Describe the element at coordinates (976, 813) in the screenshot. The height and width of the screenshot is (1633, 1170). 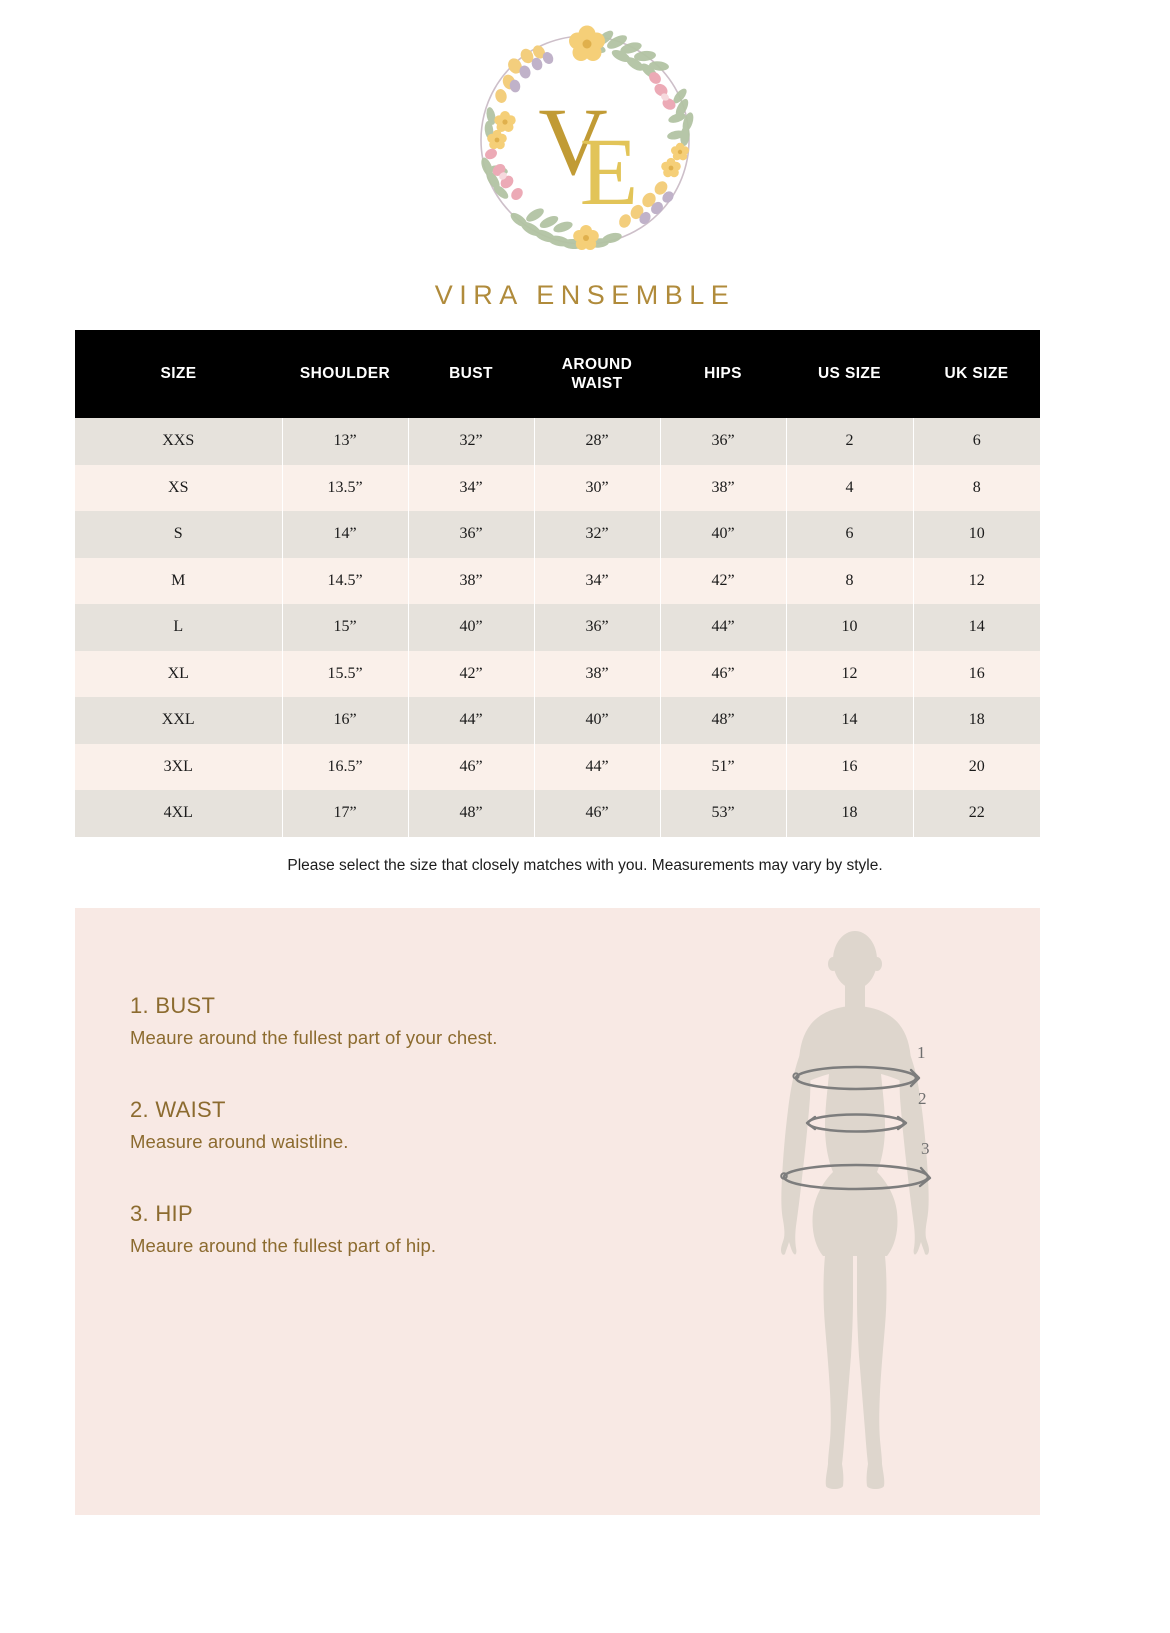
I see `cell-uk-size: 22` at that location.